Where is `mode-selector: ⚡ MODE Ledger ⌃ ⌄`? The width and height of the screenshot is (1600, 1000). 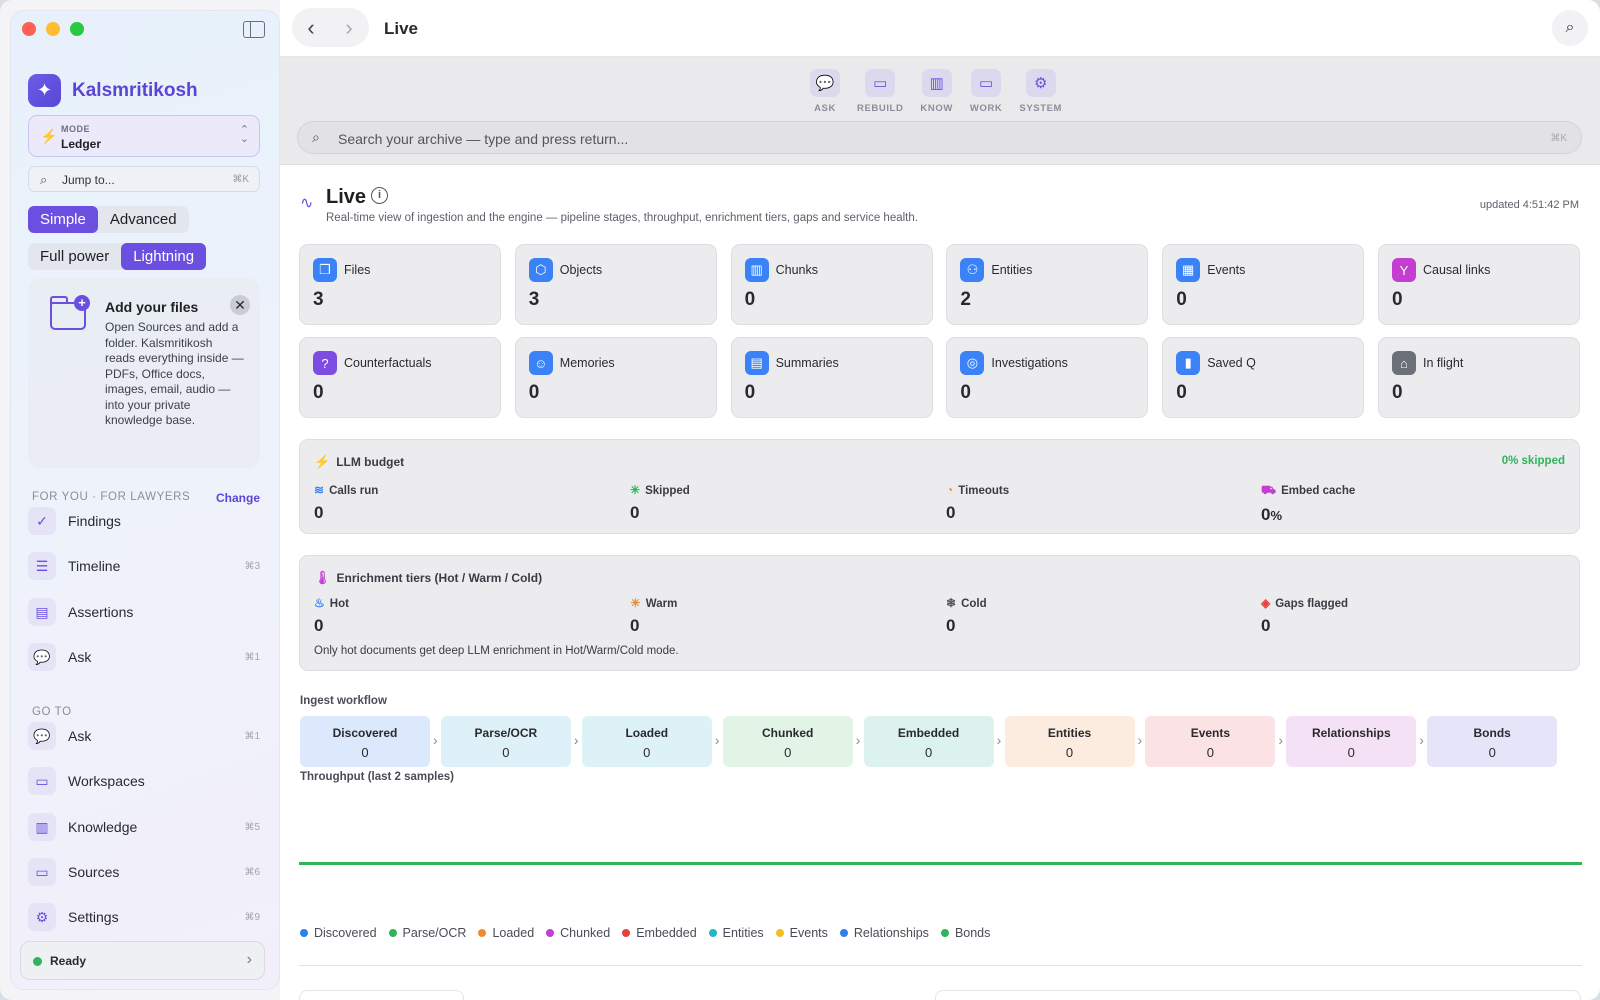 mode-selector: ⚡ MODE Ledger ⌃ ⌄ is located at coordinates (144, 136).